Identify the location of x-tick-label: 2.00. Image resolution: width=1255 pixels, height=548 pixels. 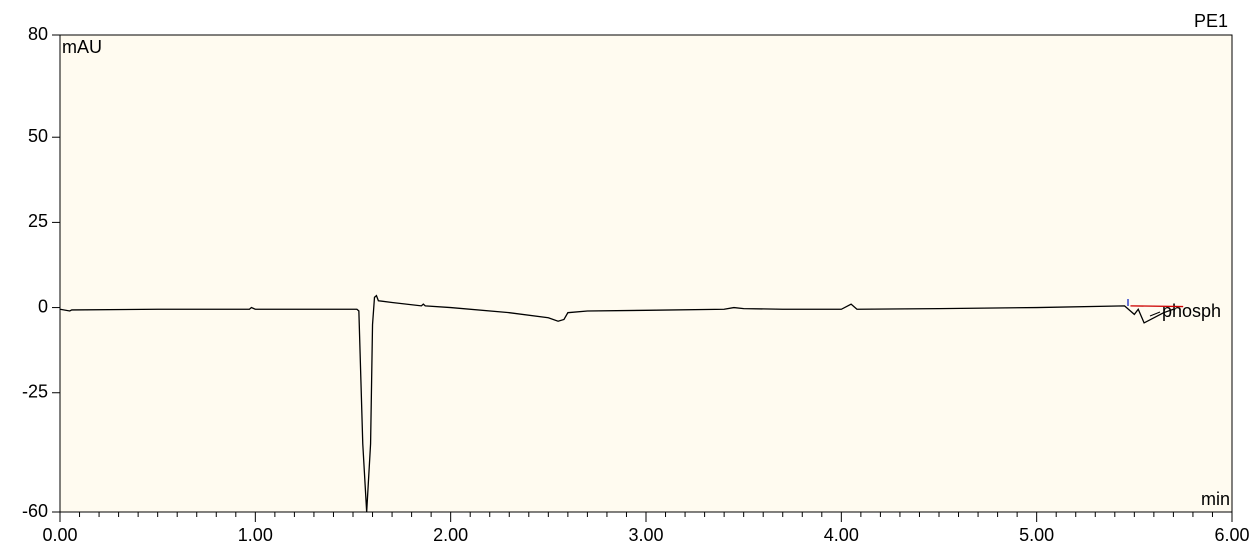
(450, 535).